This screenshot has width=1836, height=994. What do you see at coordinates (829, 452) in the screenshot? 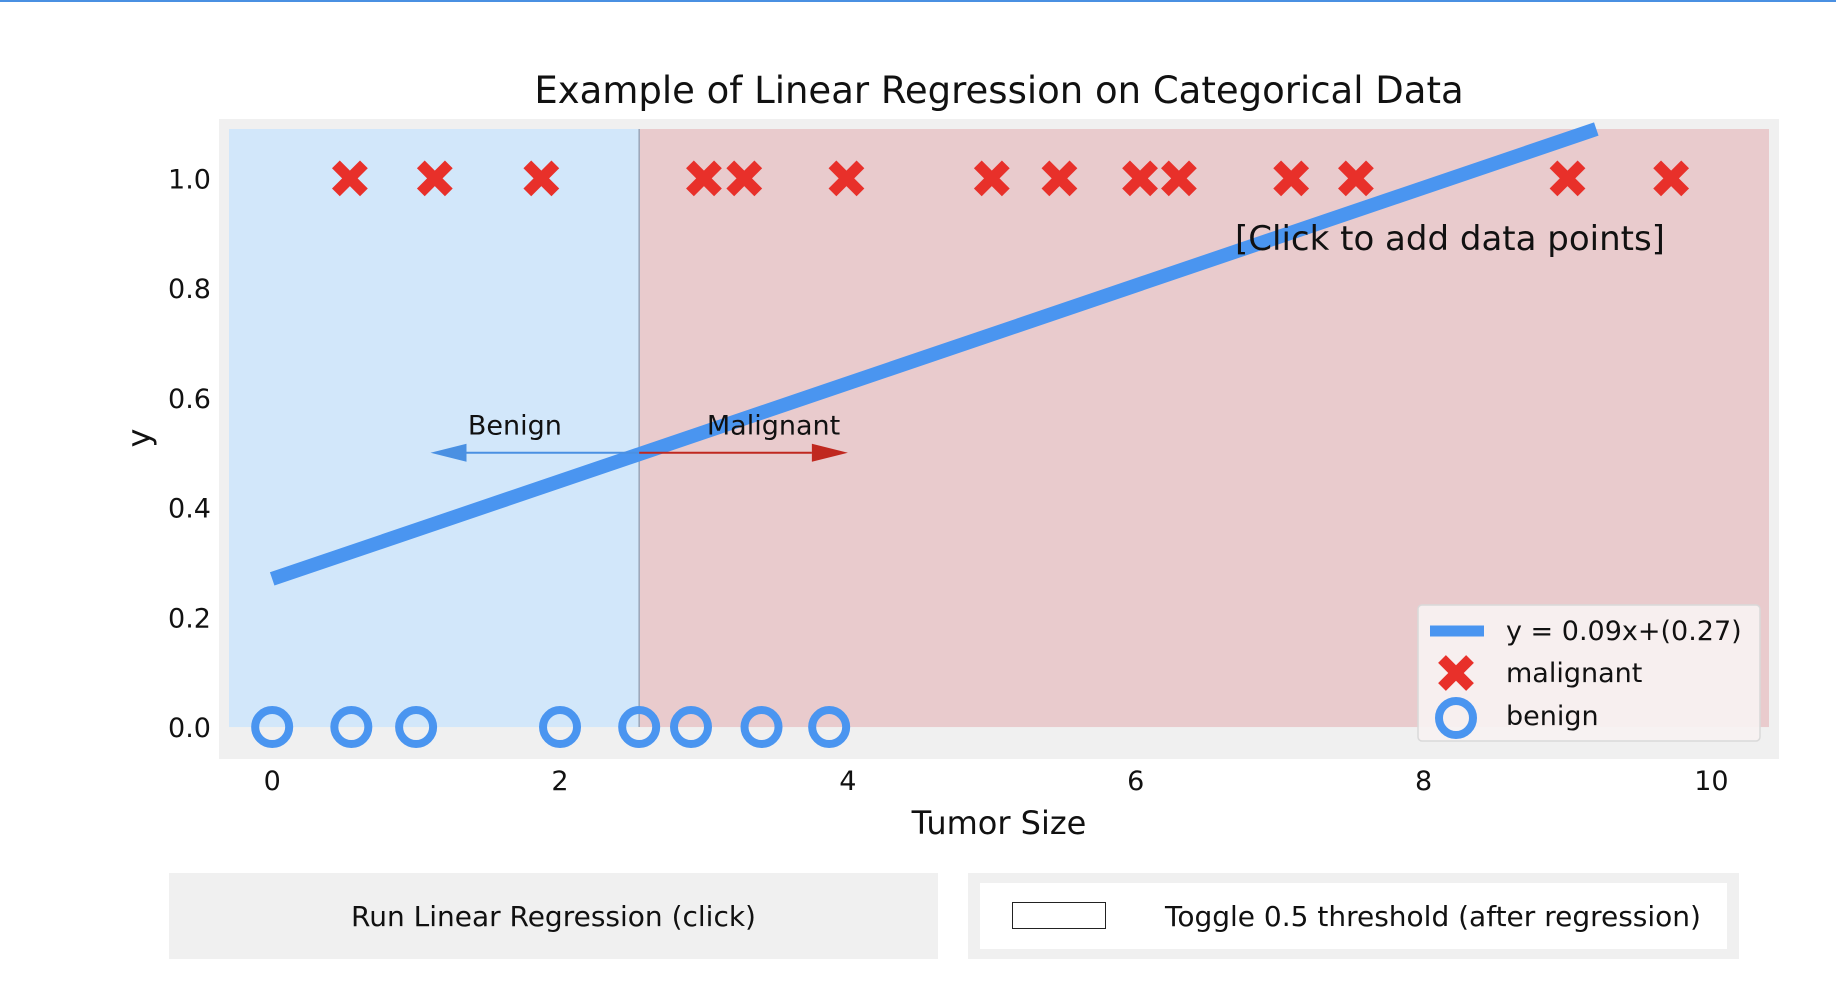
I see `arrow-head-malignant` at bounding box center [829, 452].